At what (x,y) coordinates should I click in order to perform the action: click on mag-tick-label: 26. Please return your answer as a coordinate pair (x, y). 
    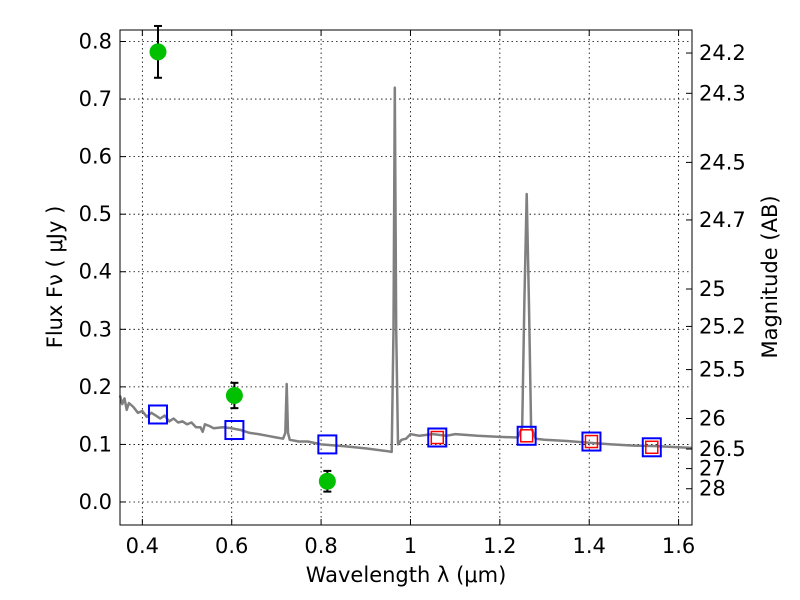
    Looking at the image, I should click on (712, 419).